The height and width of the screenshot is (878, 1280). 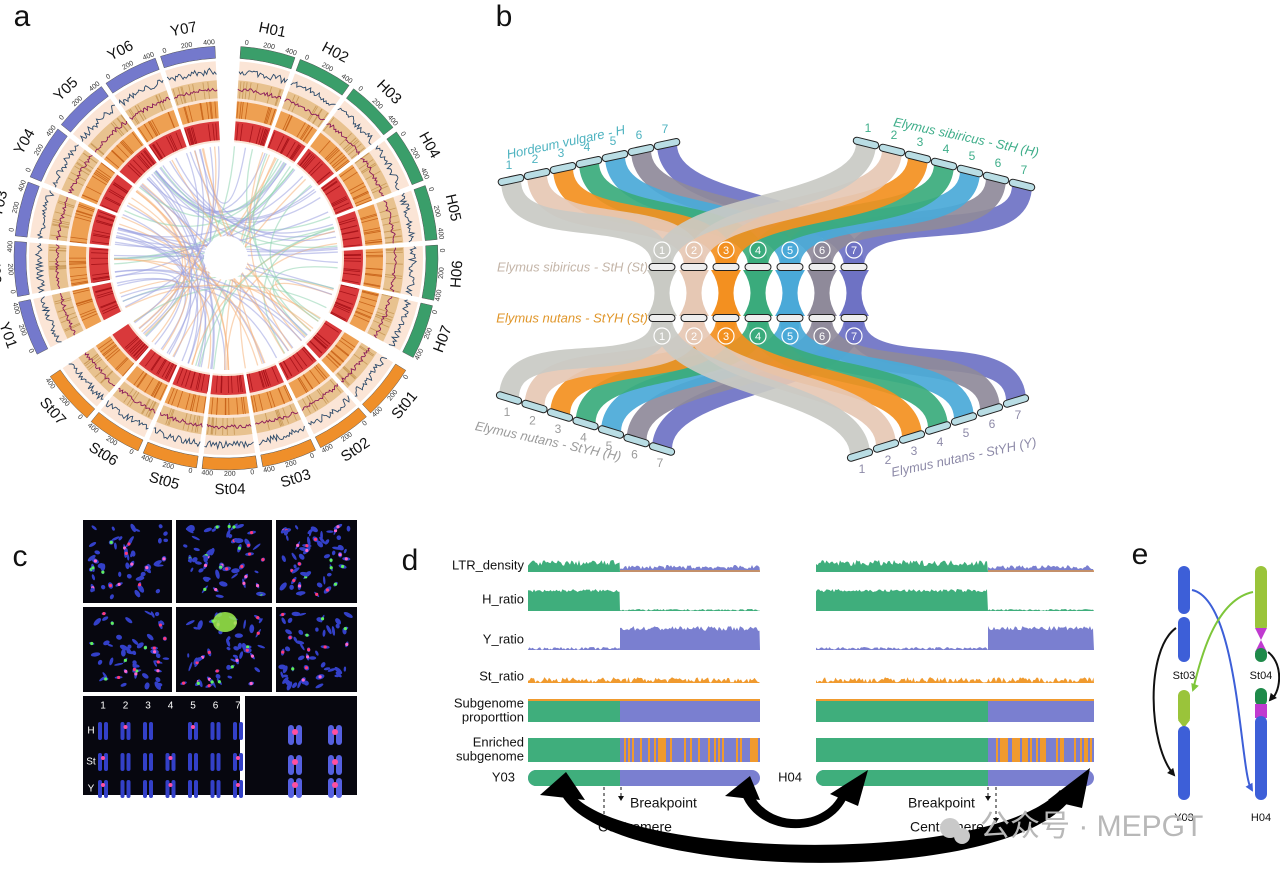 I want to click on track-label: Subgenome, so click(x=489, y=702).